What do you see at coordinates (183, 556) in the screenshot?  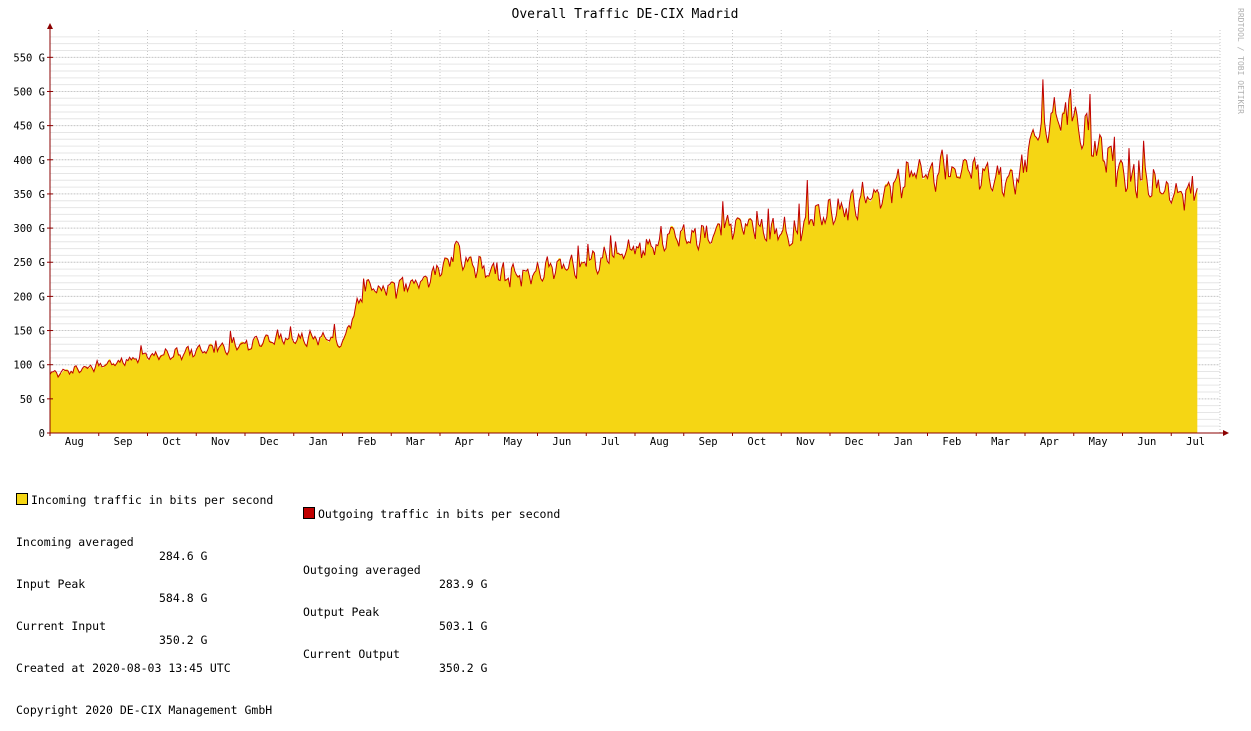 I see `incoming-averaged-value: 284.6 G` at bounding box center [183, 556].